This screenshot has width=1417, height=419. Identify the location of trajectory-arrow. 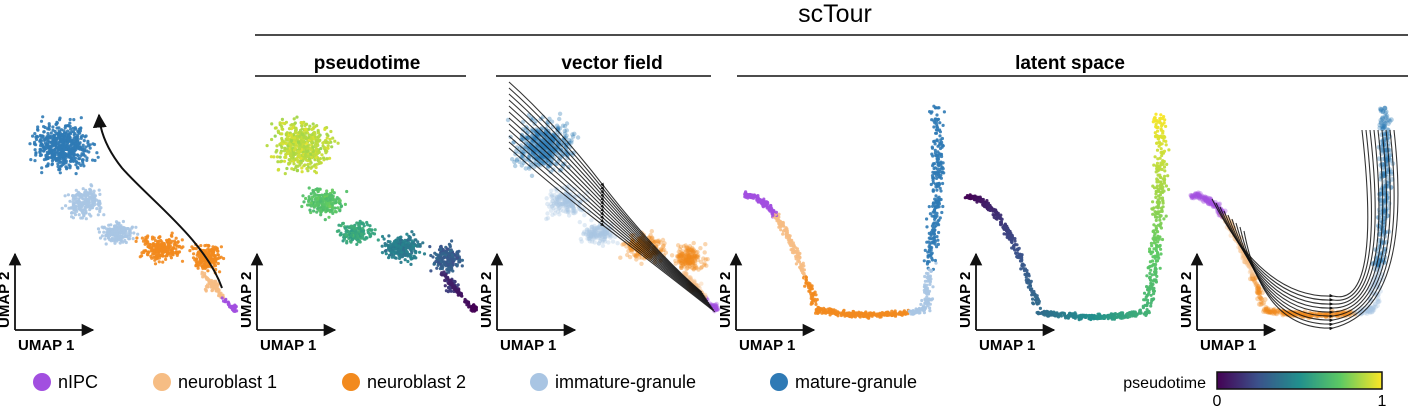
(157, 201).